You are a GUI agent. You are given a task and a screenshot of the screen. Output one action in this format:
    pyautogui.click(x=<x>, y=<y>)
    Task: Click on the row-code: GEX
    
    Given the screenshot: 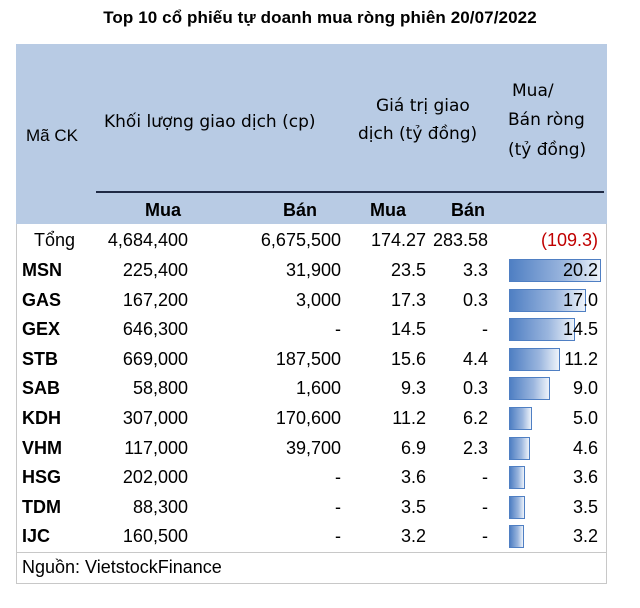 What is the action you would take?
    pyautogui.click(x=41, y=329)
    